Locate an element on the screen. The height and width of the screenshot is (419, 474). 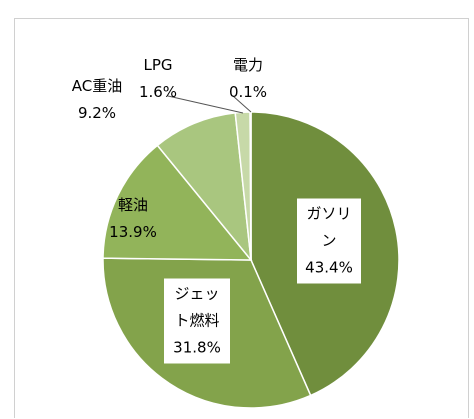
value-label: 9.2% is located at coordinates (97, 113).